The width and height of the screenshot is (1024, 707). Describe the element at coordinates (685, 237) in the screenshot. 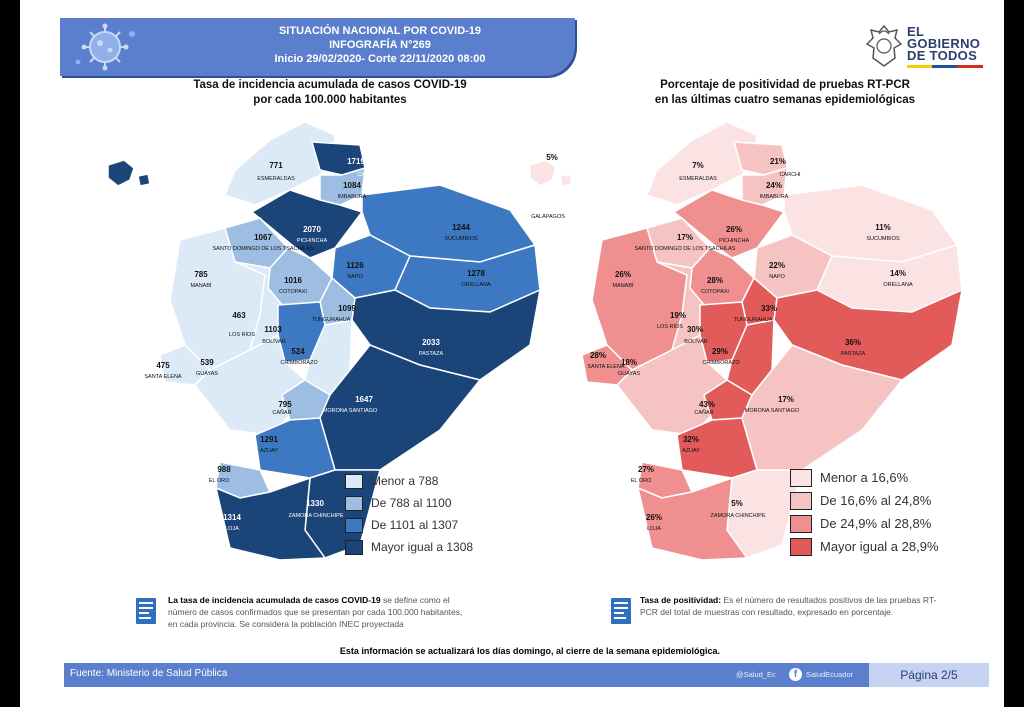

I see `province-value: 17%` at that location.